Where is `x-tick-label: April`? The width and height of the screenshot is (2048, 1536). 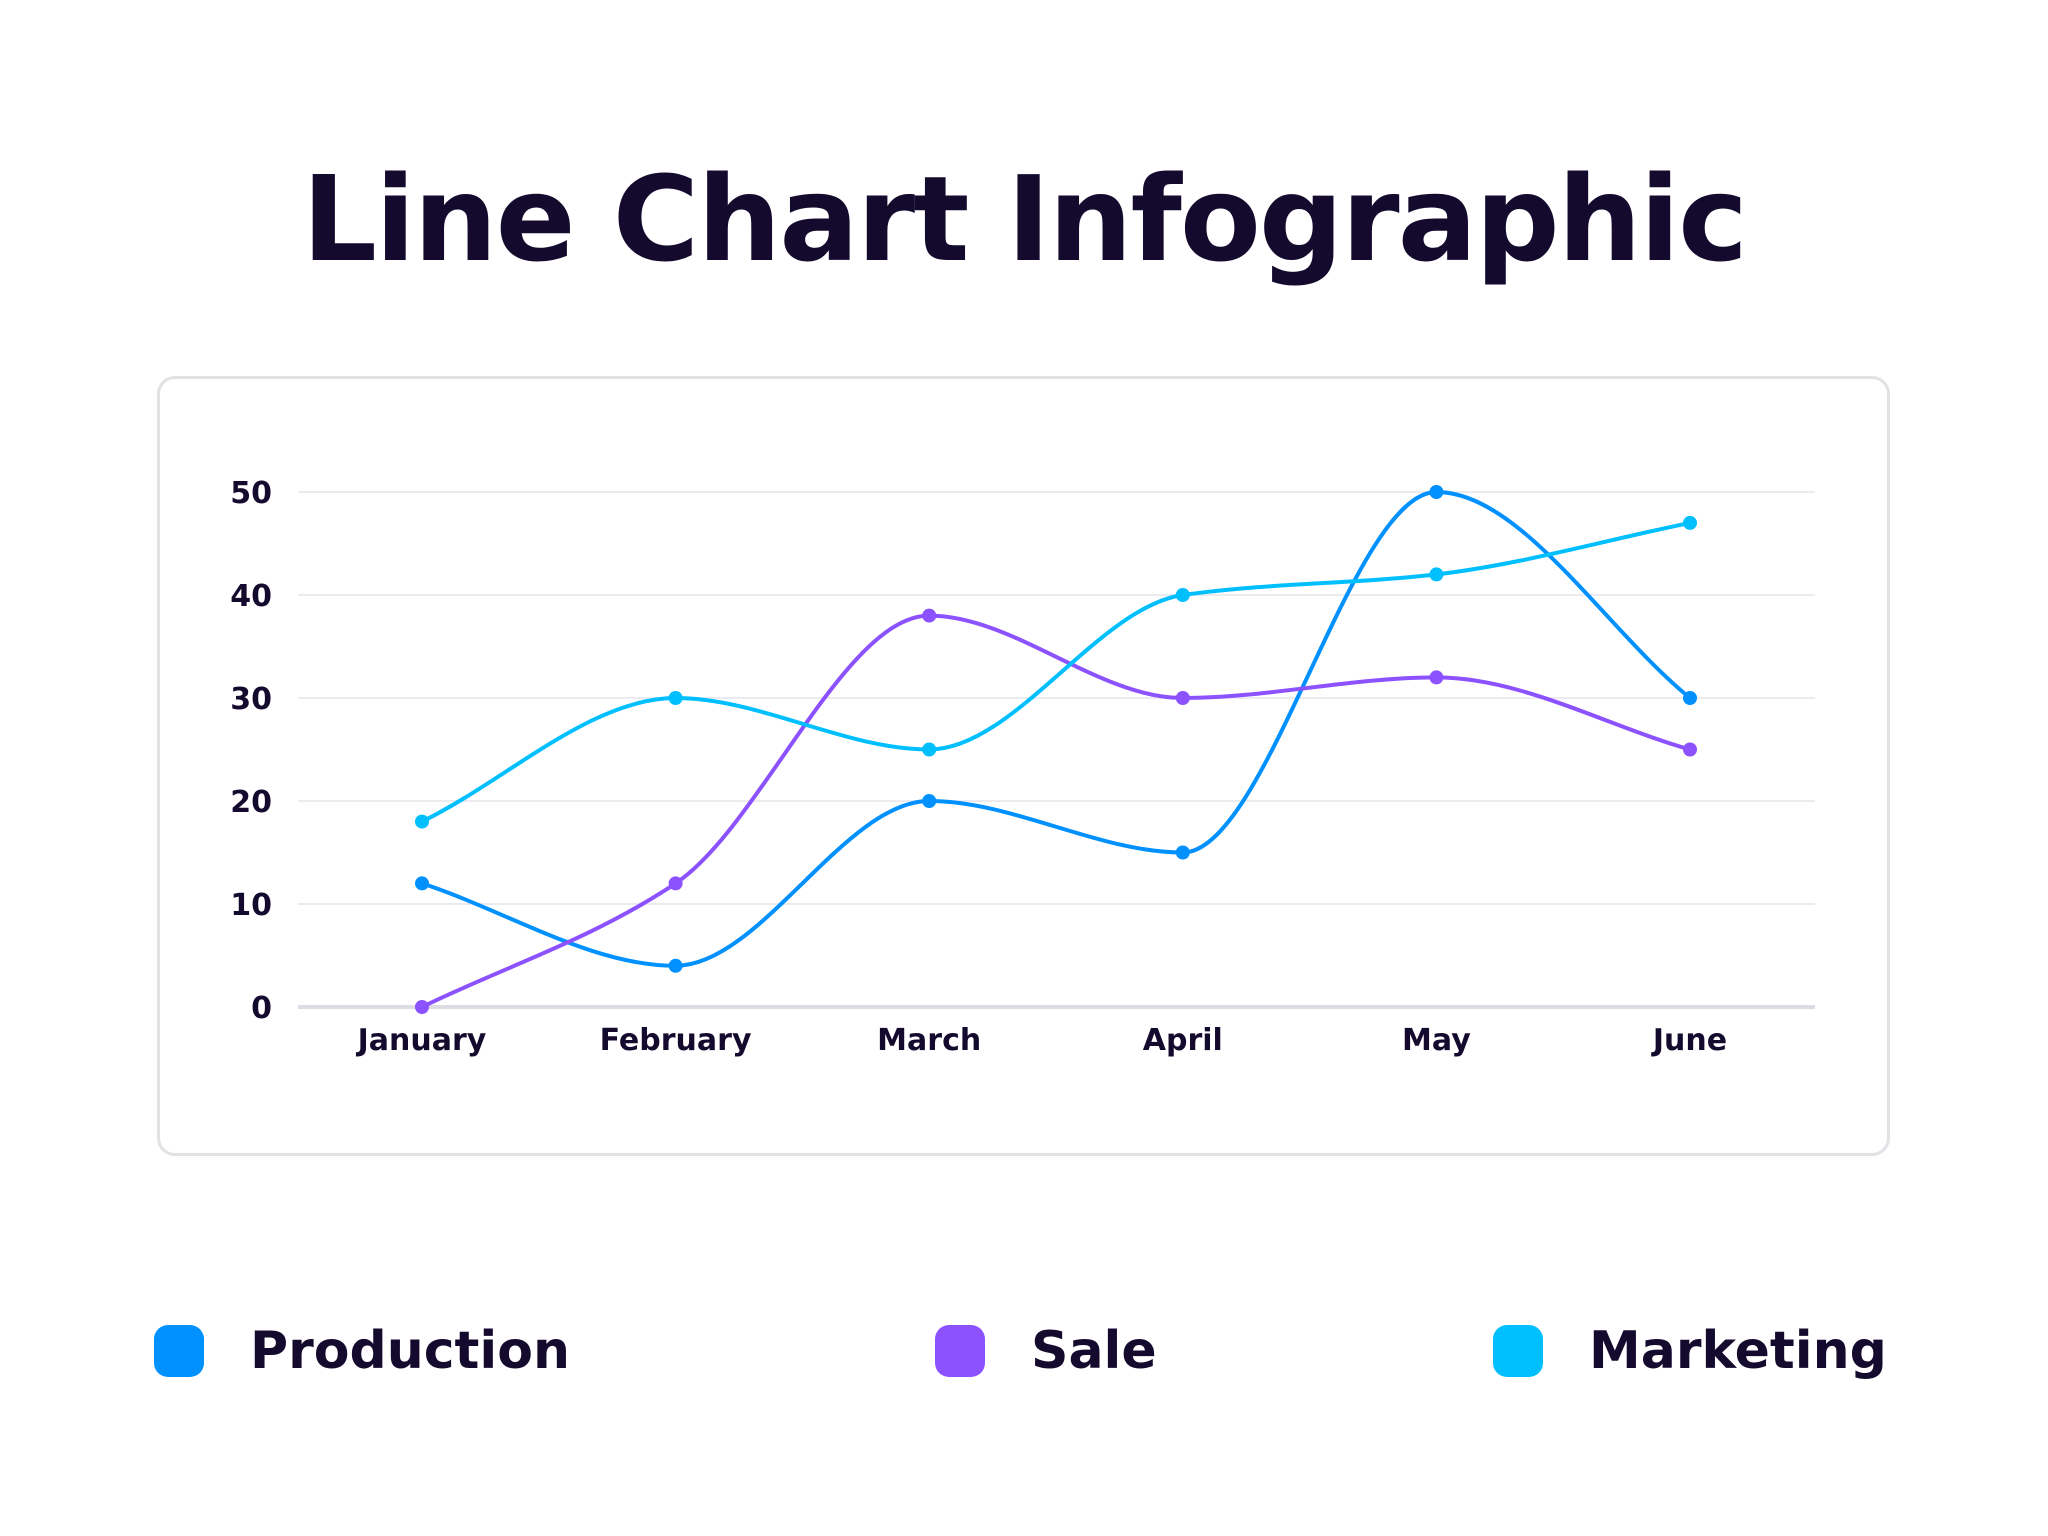
x-tick-label: April is located at coordinates (1183, 1040).